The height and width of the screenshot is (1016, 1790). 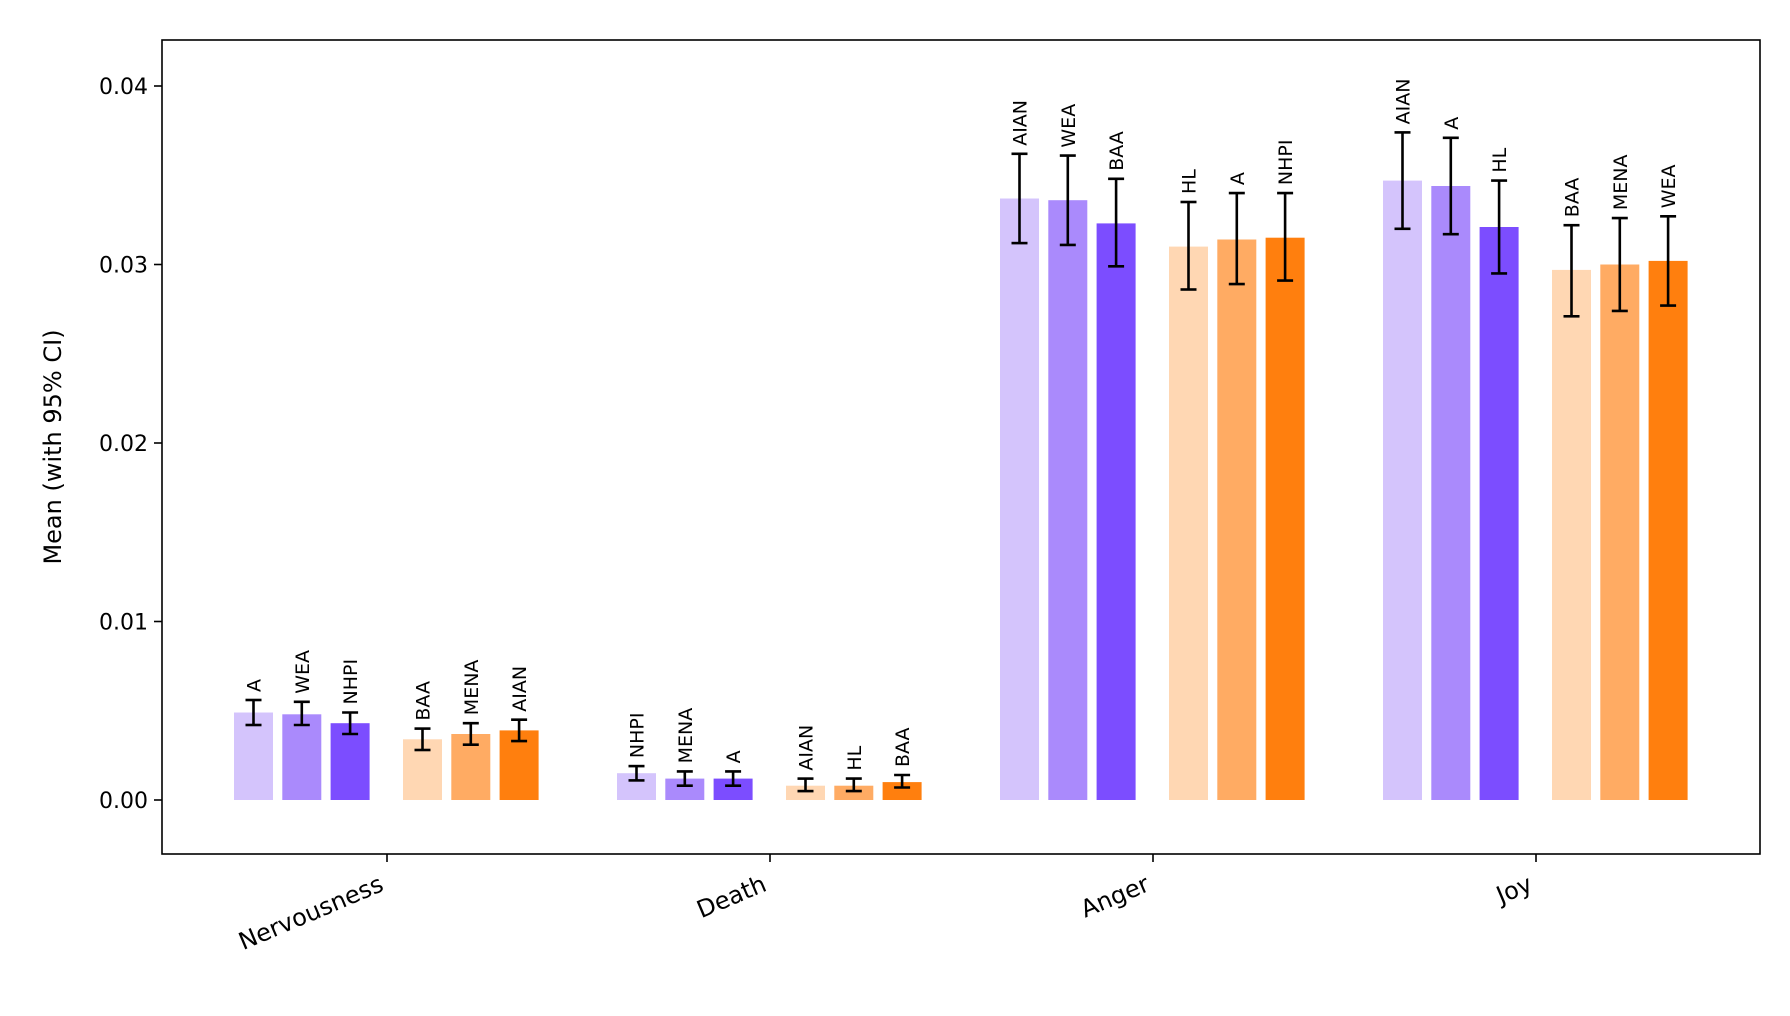 I want to click on error-bar-nervousness-wea, so click(x=301, y=713).